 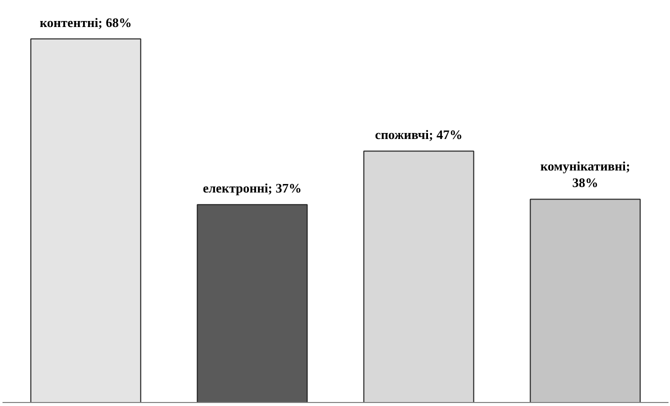 What do you see at coordinates (86, 22) in the screenshot?
I see `data-label: контентні; 68%` at bounding box center [86, 22].